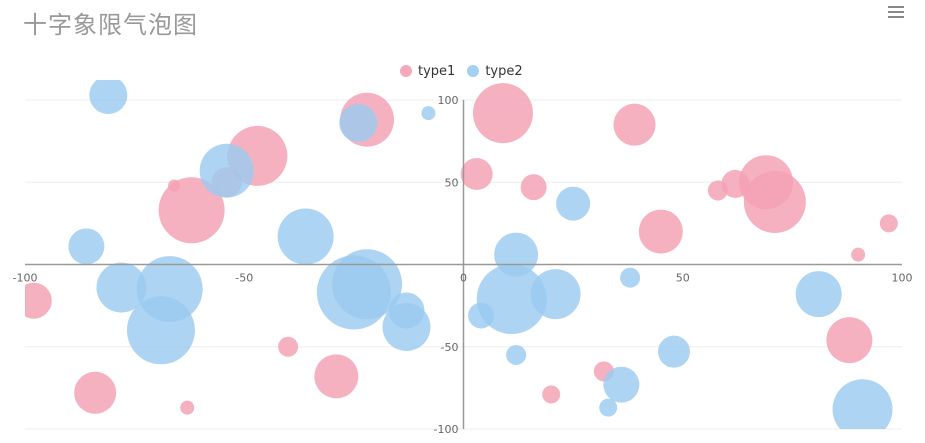 Image resolution: width=925 pixels, height=443 pixels. Describe the element at coordinates (25, 278) in the screenshot. I see `x-tick-label: -100` at that location.